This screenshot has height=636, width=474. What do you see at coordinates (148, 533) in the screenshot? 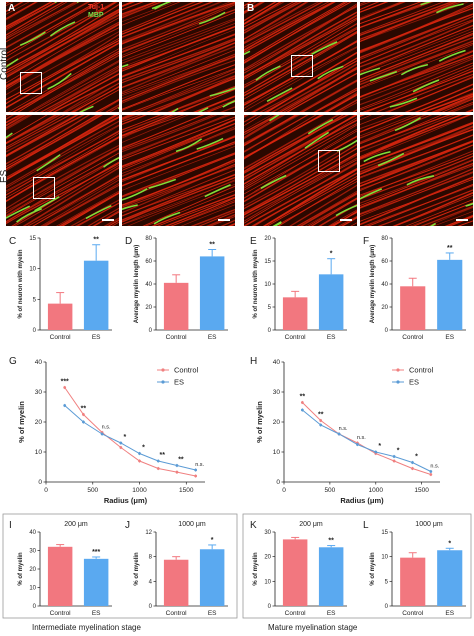
I see `y-tick-label: 12` at bounding box center [148, 533].